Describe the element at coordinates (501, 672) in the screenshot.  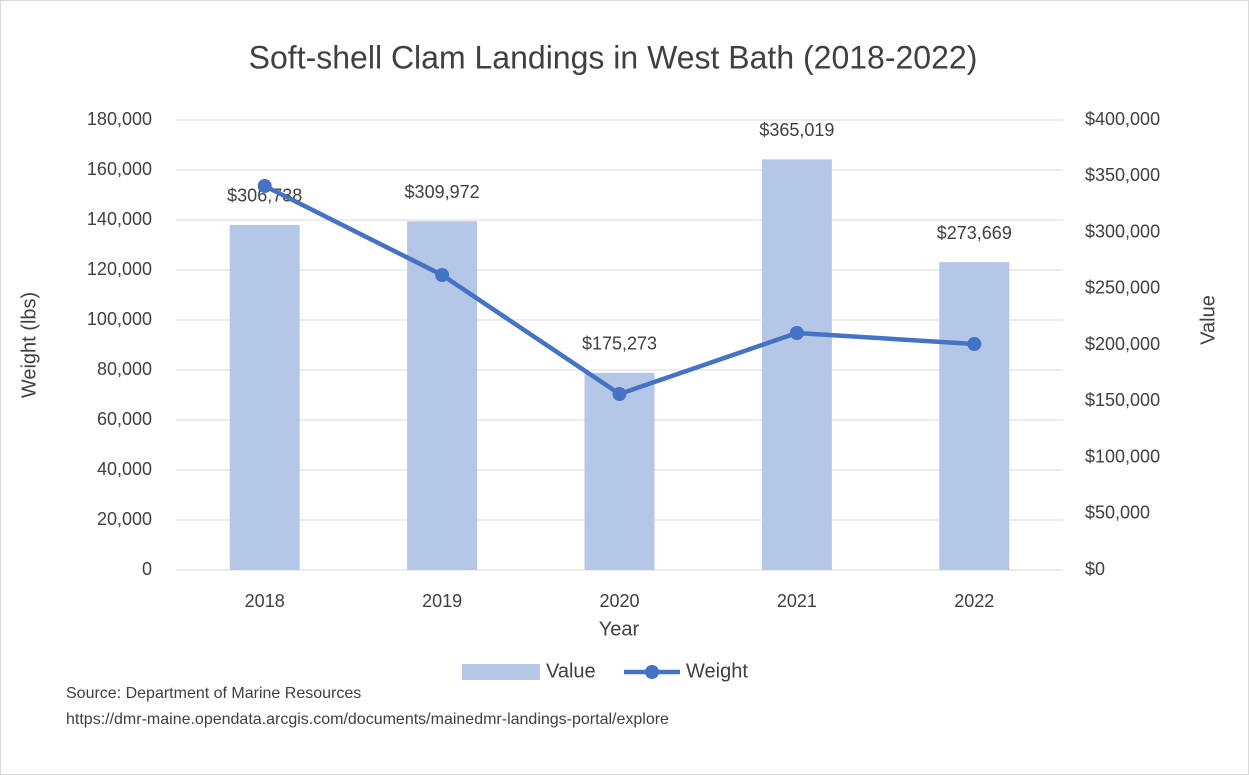
I see `legend-swatch` at that location.